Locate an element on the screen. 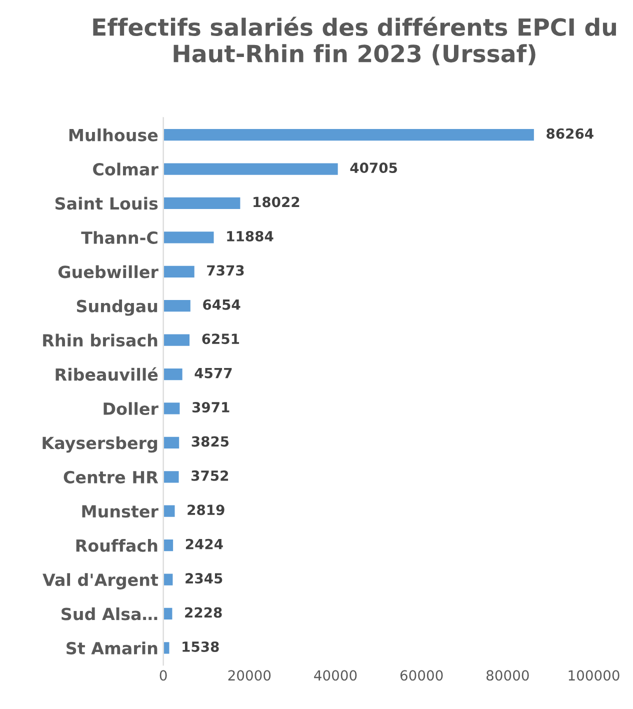  y-tick-label: Colmar is located at coordinates (125, 169).